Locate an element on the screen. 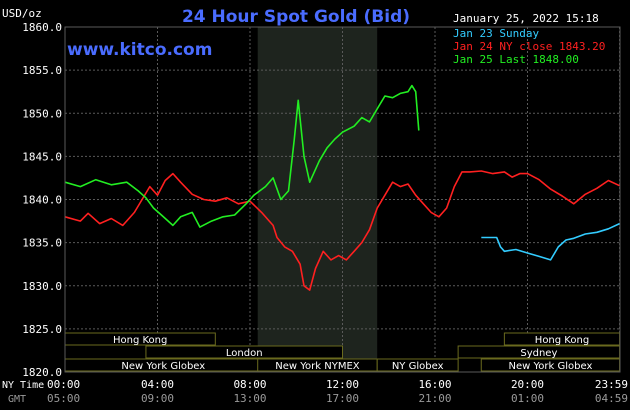 Image resolution: width=630 pixels, height=410 pixels. session-label: NY Globex is located at coordinates (418, 366).